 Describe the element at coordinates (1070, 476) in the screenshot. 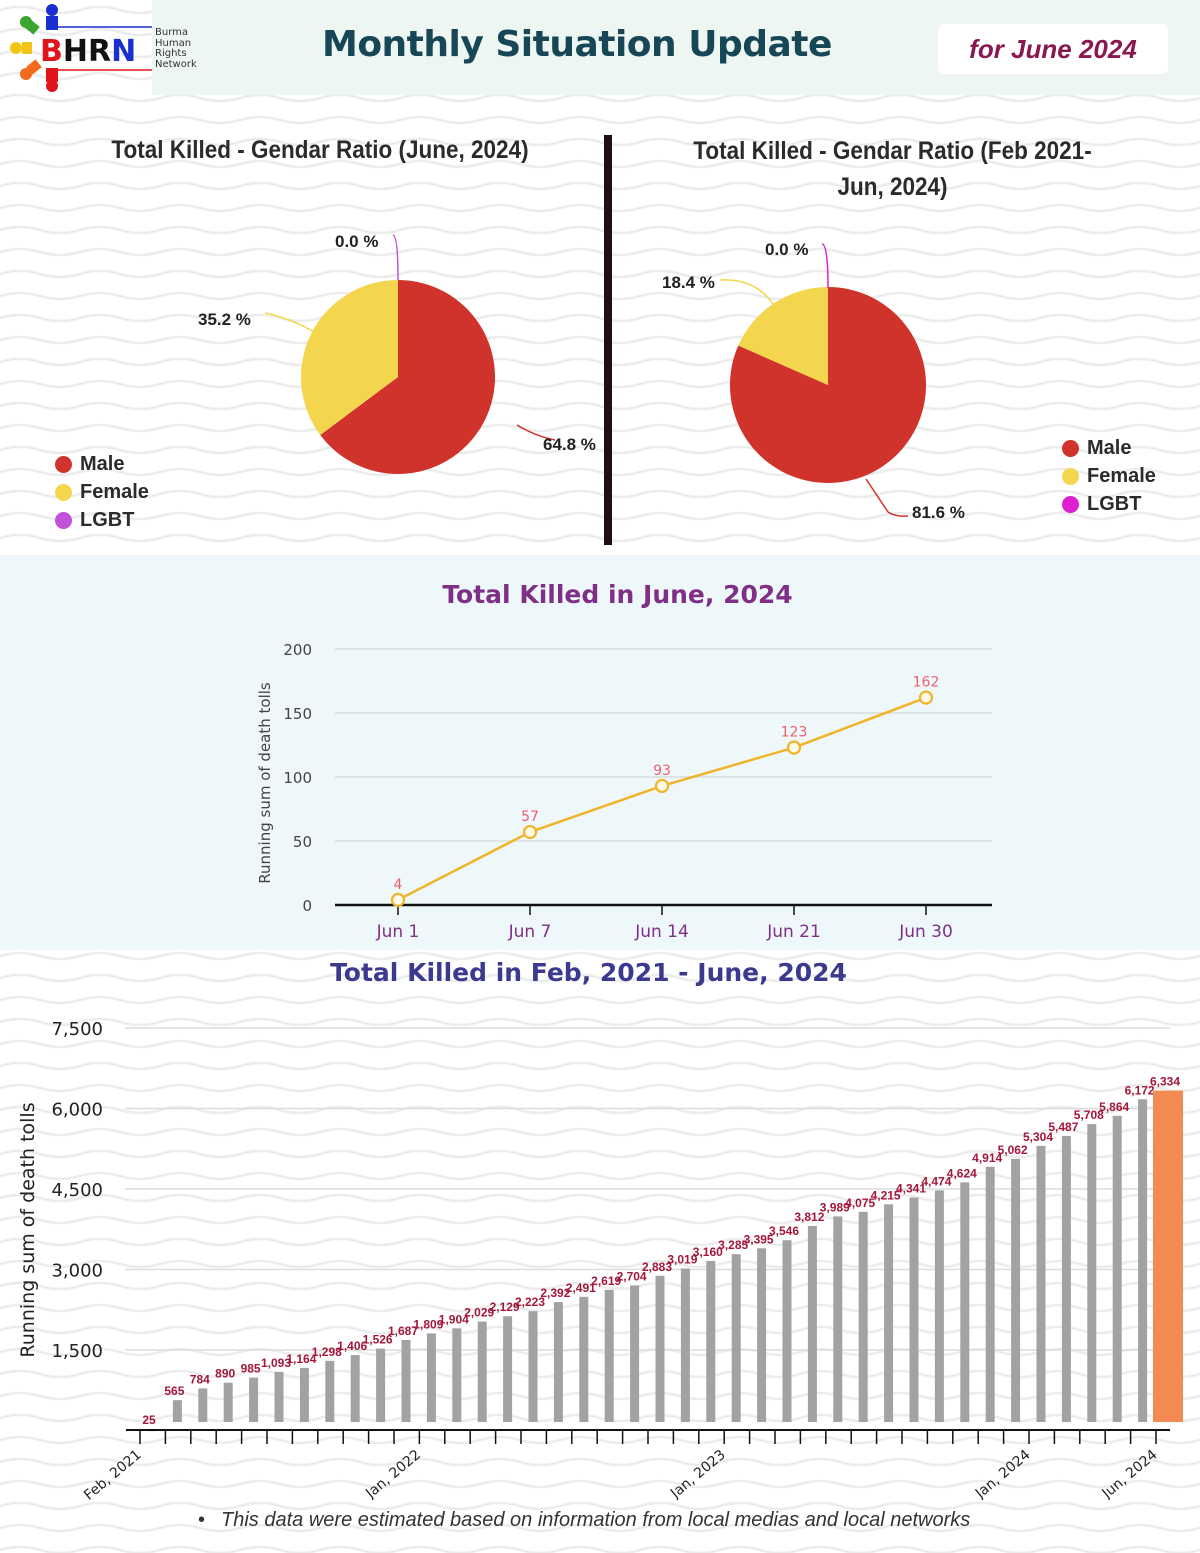

I see `legend-swatch-female` at that location.